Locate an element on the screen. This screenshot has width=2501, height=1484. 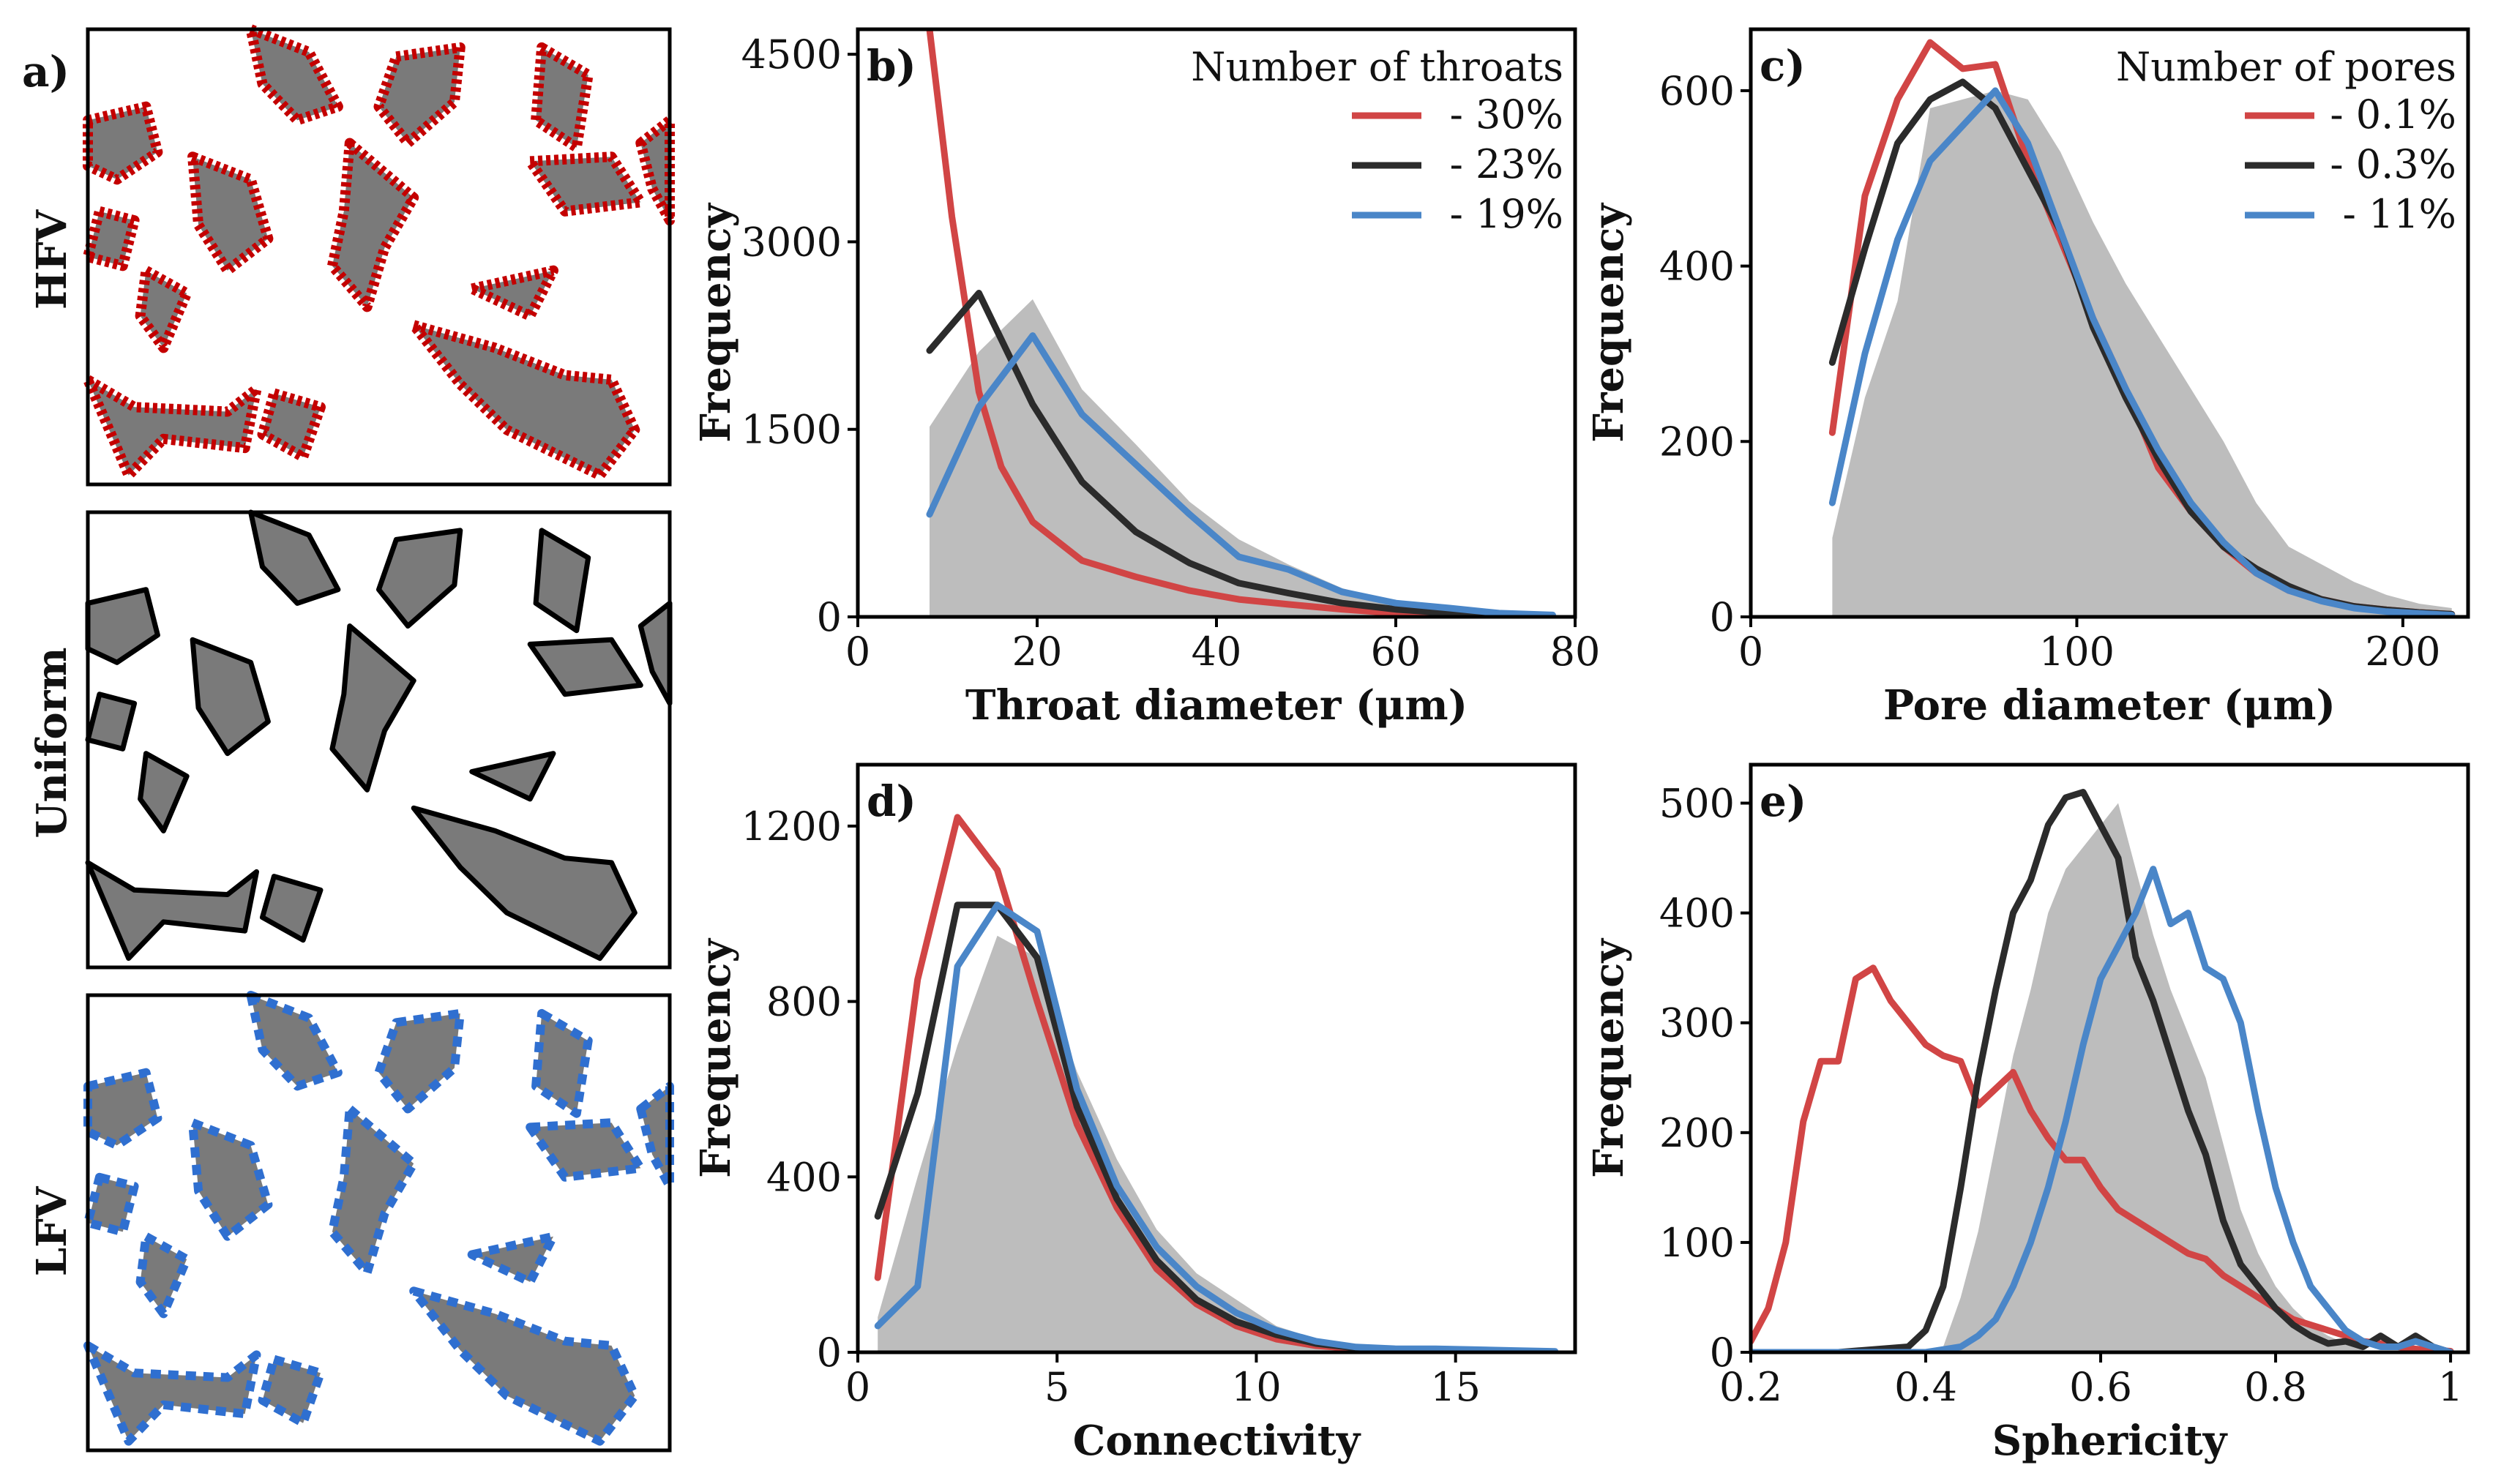
legend-entry: - 0.1% is located at coordinates (2393, 114).